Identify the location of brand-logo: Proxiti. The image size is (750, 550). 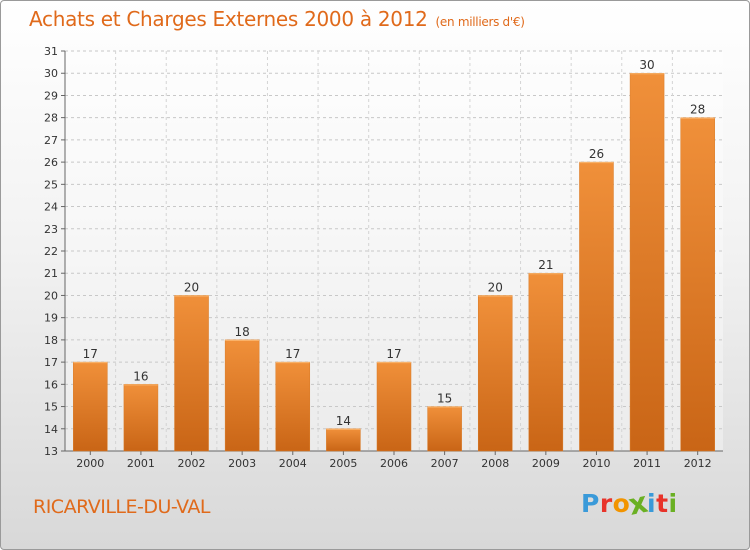
(629, 503).